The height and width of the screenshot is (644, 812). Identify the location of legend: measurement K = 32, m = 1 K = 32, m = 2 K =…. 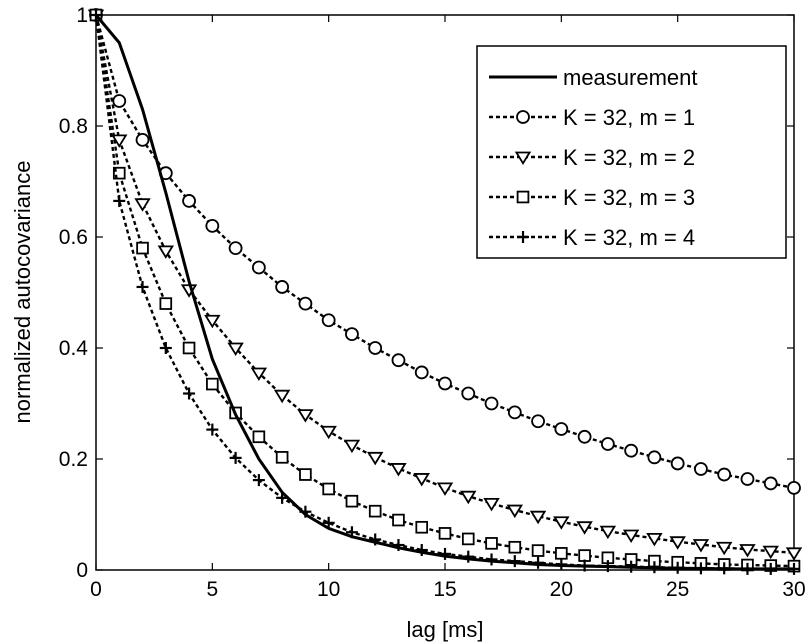
(631, 152).